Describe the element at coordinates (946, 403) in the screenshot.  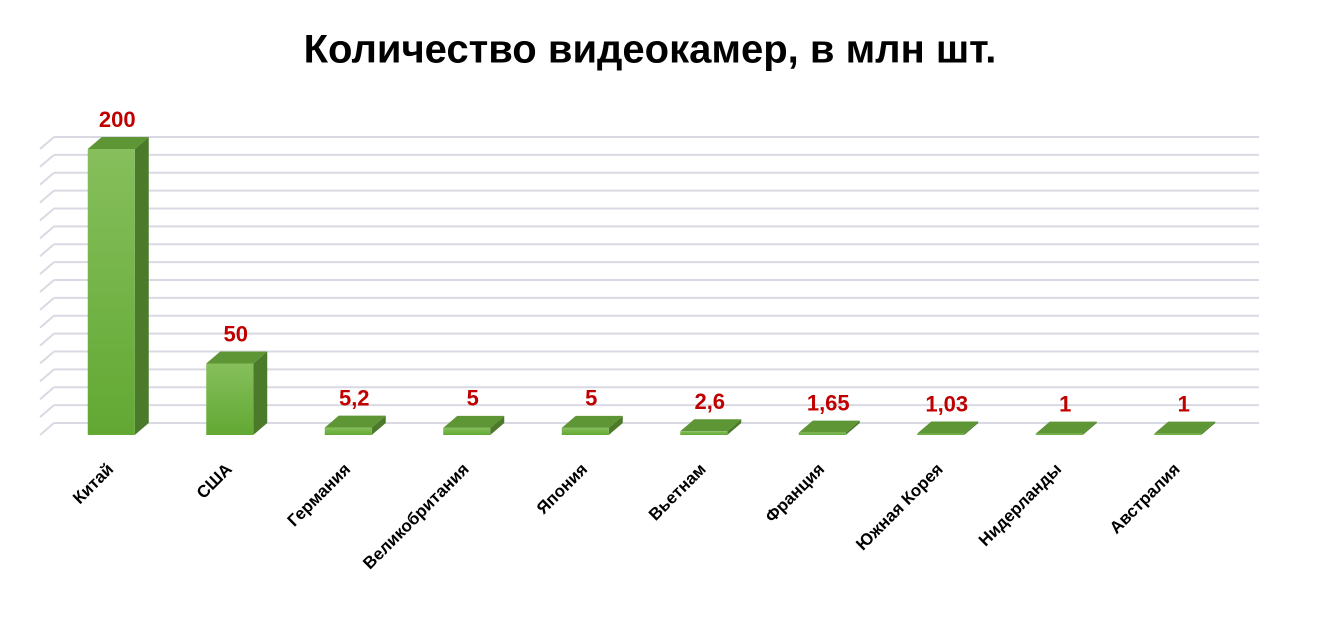
I see `data-label: 1,03` at that location.